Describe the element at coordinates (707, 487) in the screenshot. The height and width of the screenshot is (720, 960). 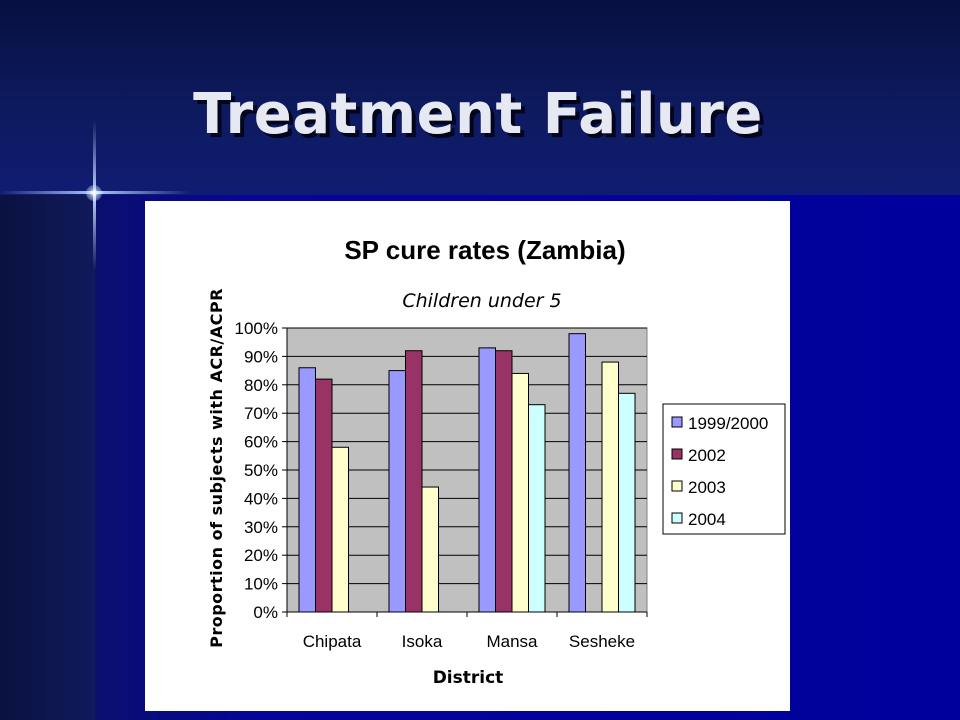
I see `legend-label: 2003` at that location.